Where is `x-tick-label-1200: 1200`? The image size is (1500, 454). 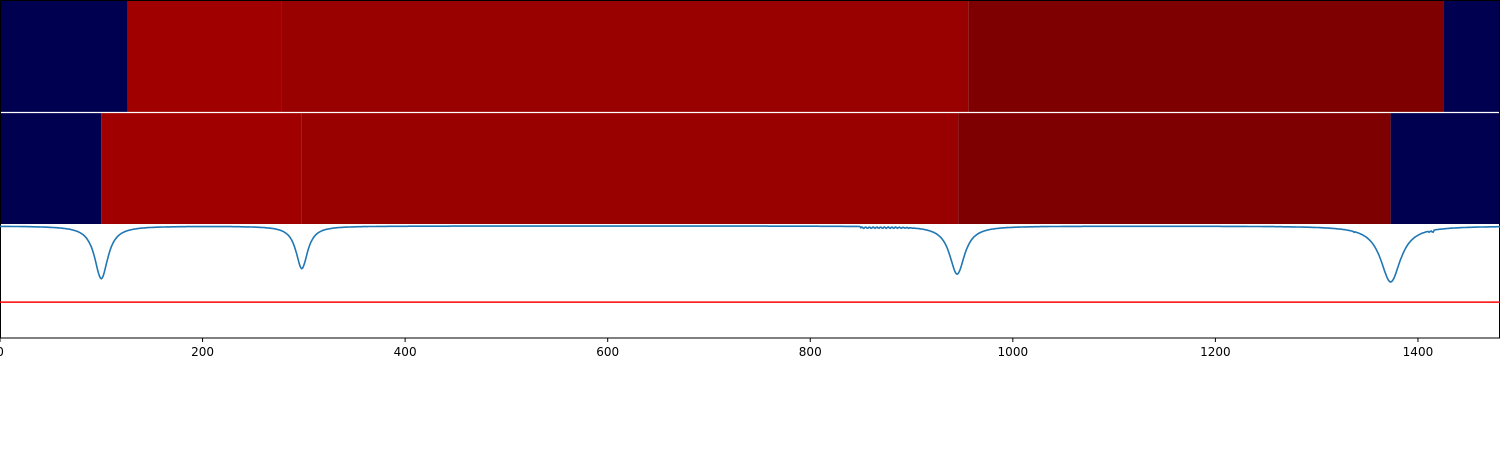 x-tick-label-1200: 1200 is located at coordinates (1215, 352).